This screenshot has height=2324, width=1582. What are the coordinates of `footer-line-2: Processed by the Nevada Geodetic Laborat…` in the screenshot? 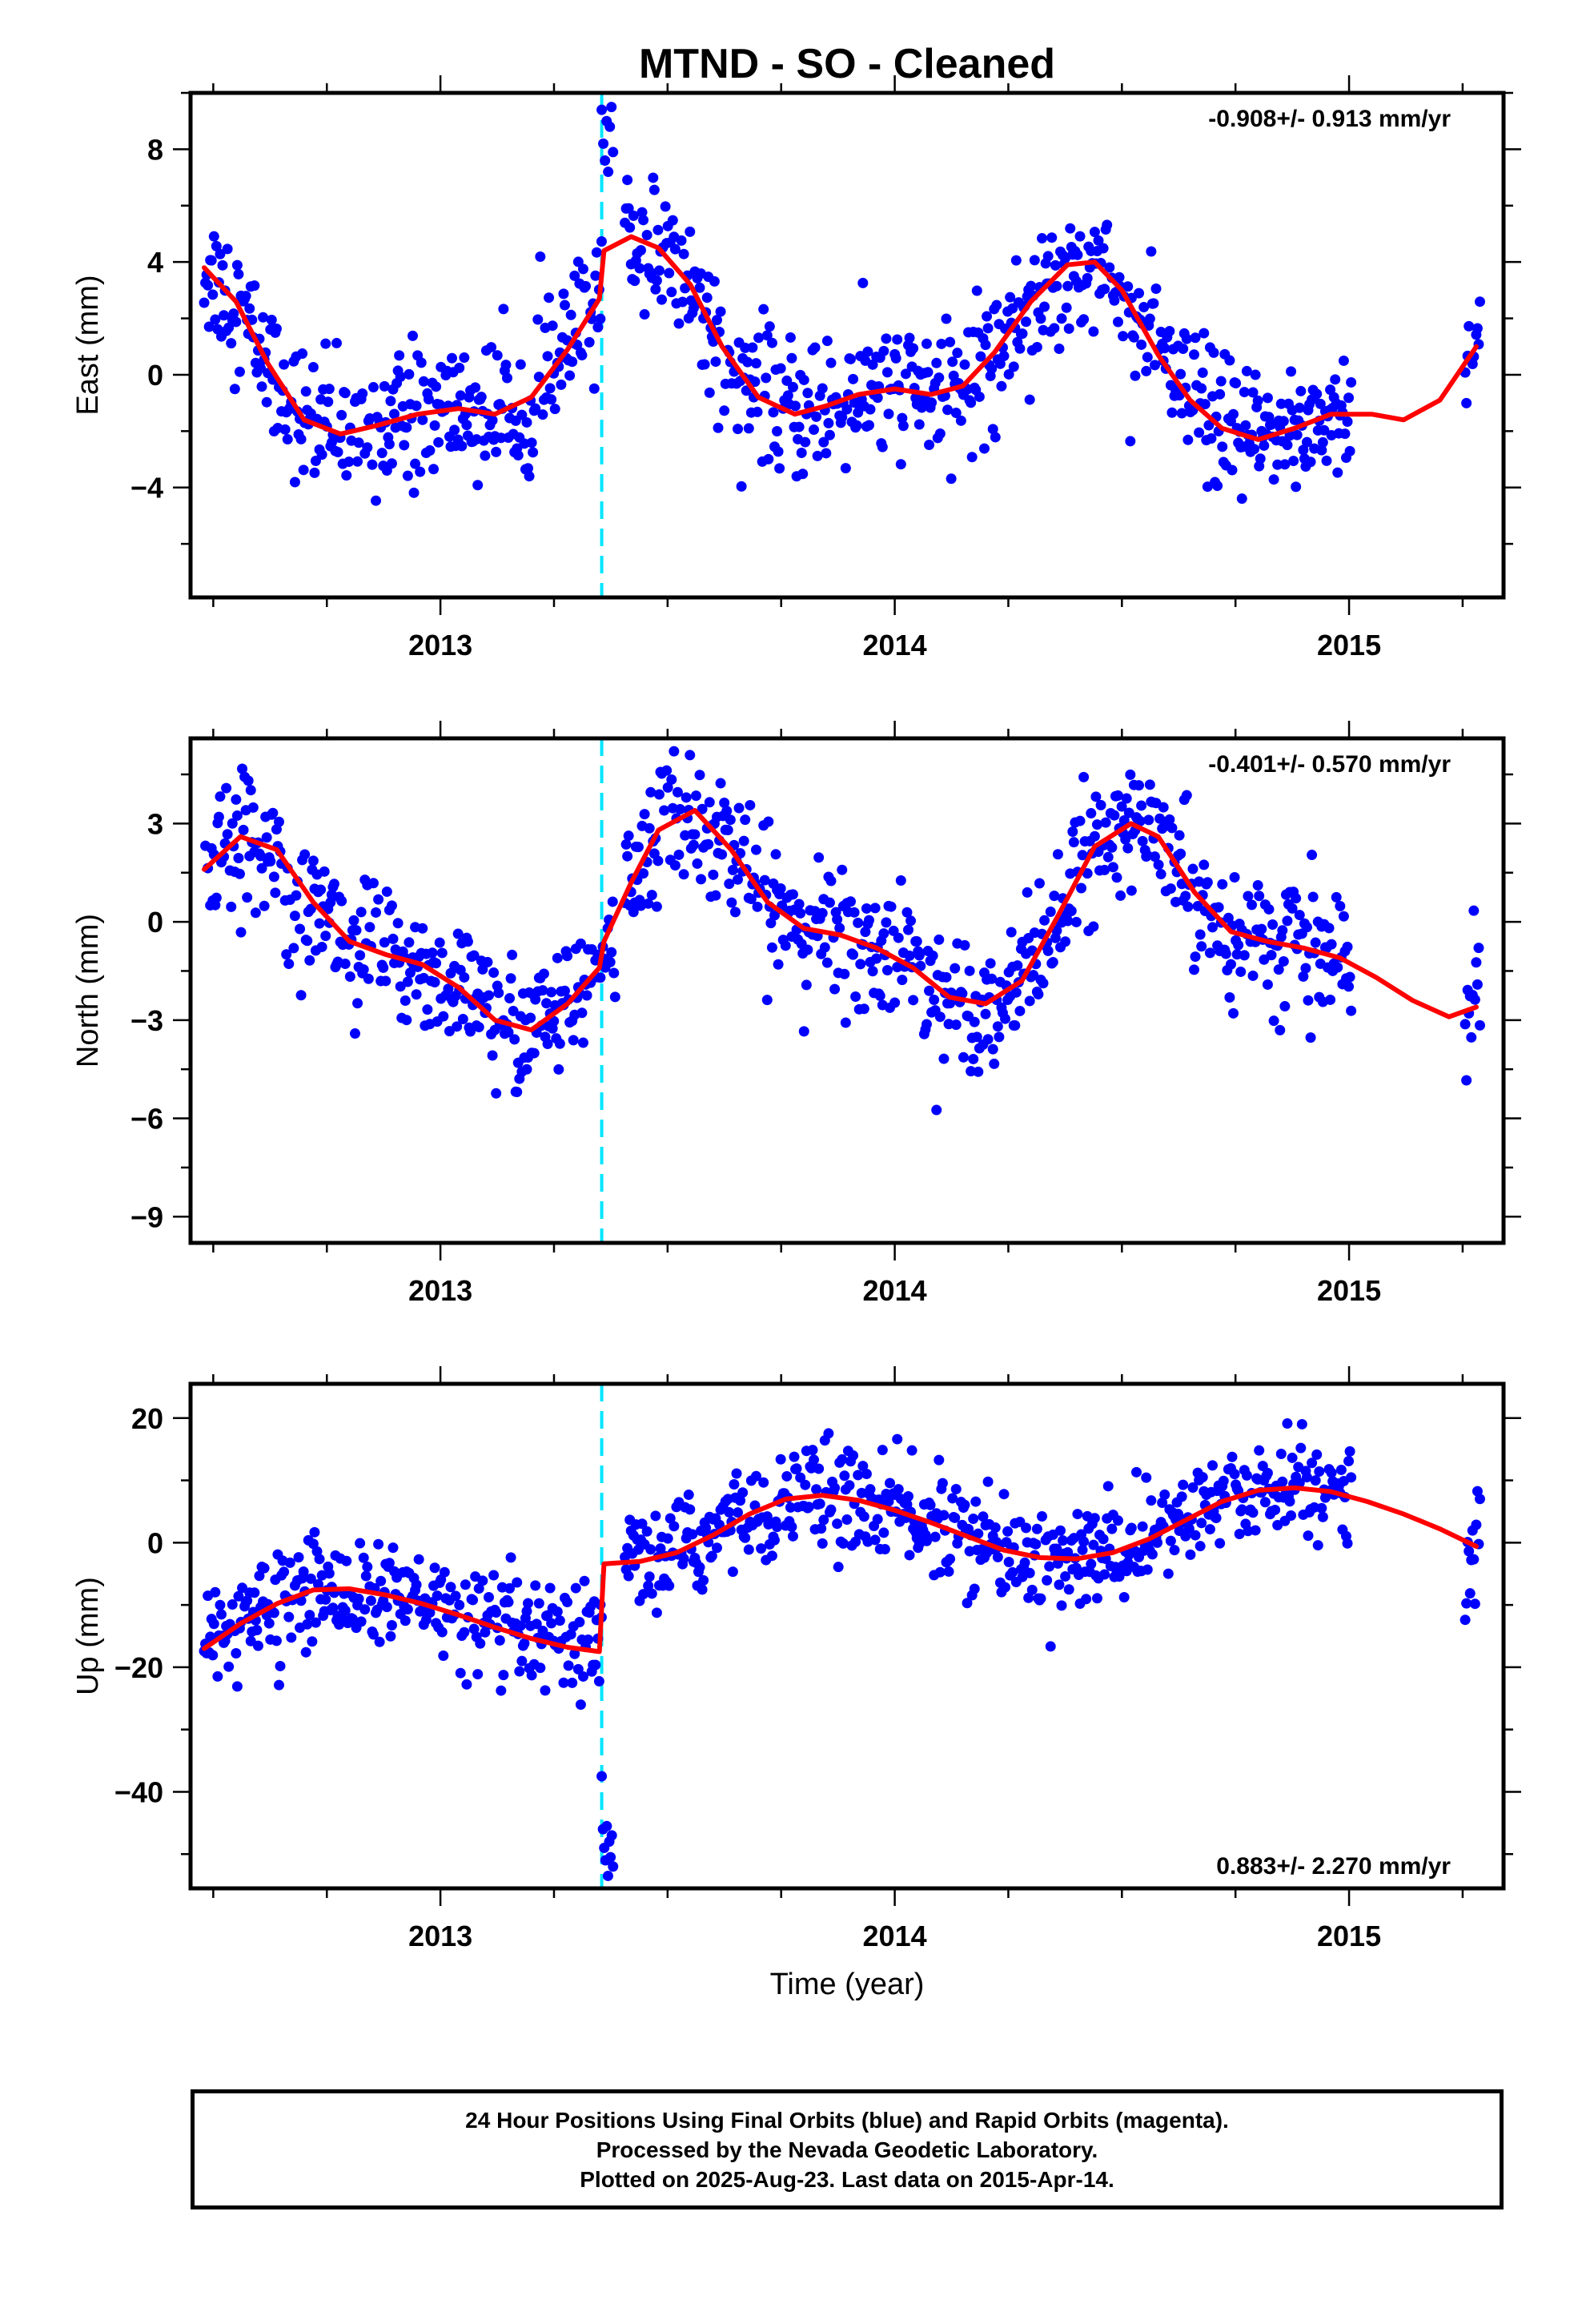 It's located at (847, 2150).